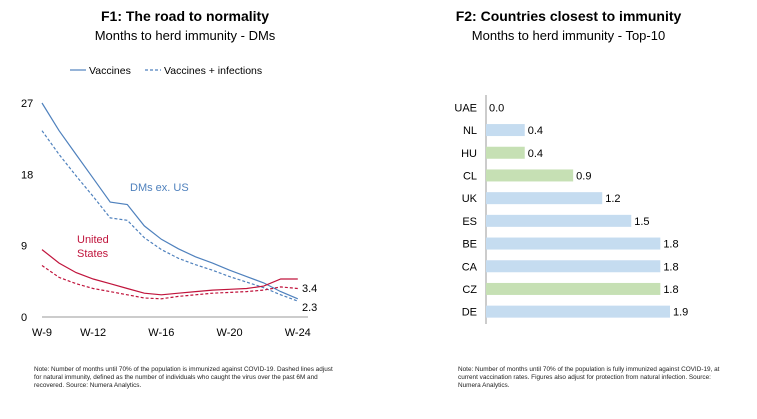  What do you see at coordinates (185, 35) in the screenshot?
I see `chart-subtitle-f1: Months to herd immunity - DMs` at bounding box center [185, 35].